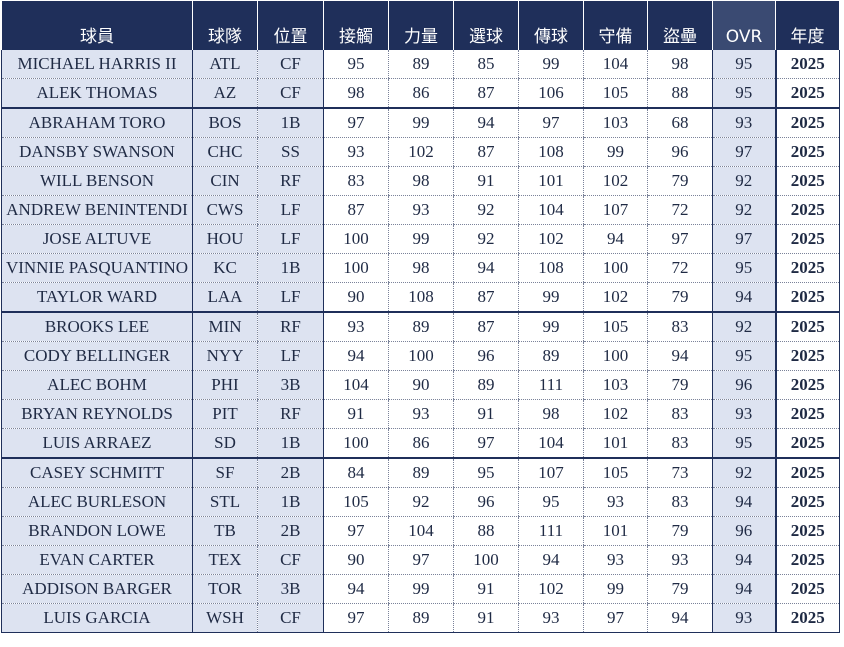 This screenshot has width=844, height=647. What do you see at coordinates (421, 268) in the screenshot?
I see `cell-power: 98` at bounding box center [421, 268].